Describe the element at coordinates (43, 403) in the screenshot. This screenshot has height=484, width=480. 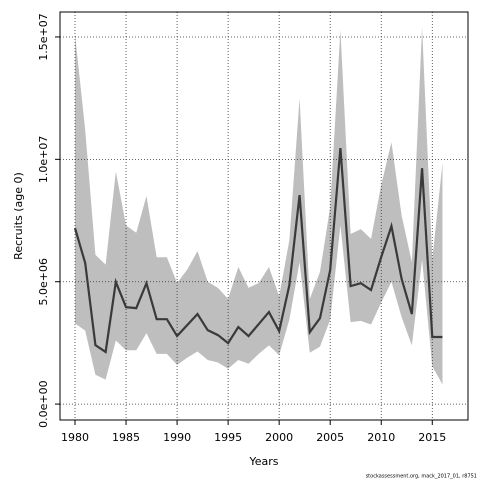
I see `y-tick-label: 0.0e+00` at that location.